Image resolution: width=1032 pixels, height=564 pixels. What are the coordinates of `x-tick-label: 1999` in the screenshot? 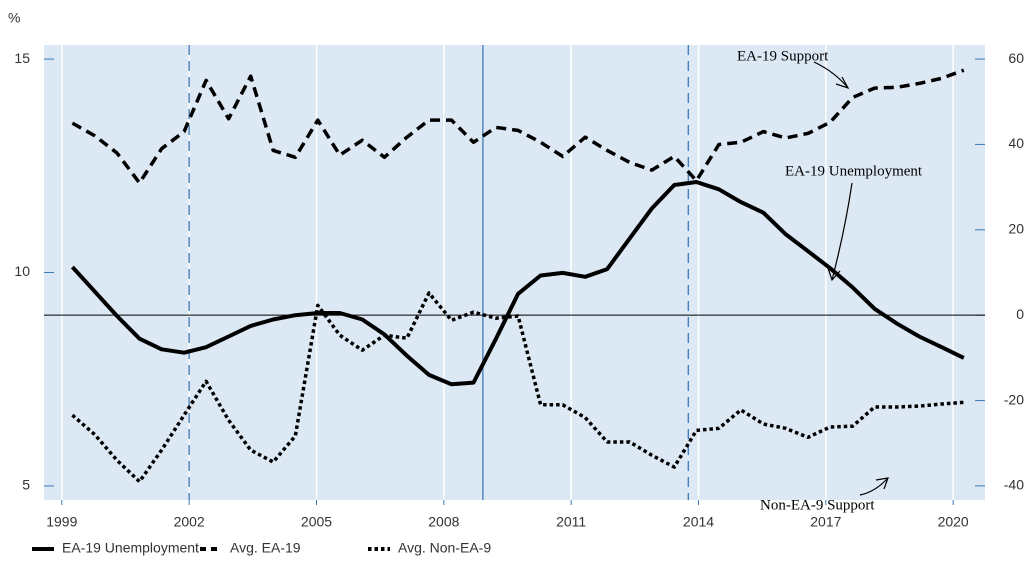 It's located at (61, 522).